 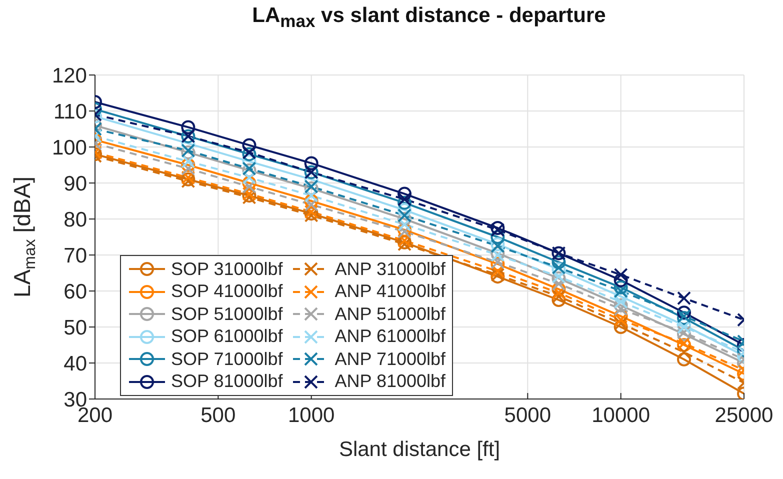 I want to click on x-tick-label: 5000, so click(x=528, y=415).